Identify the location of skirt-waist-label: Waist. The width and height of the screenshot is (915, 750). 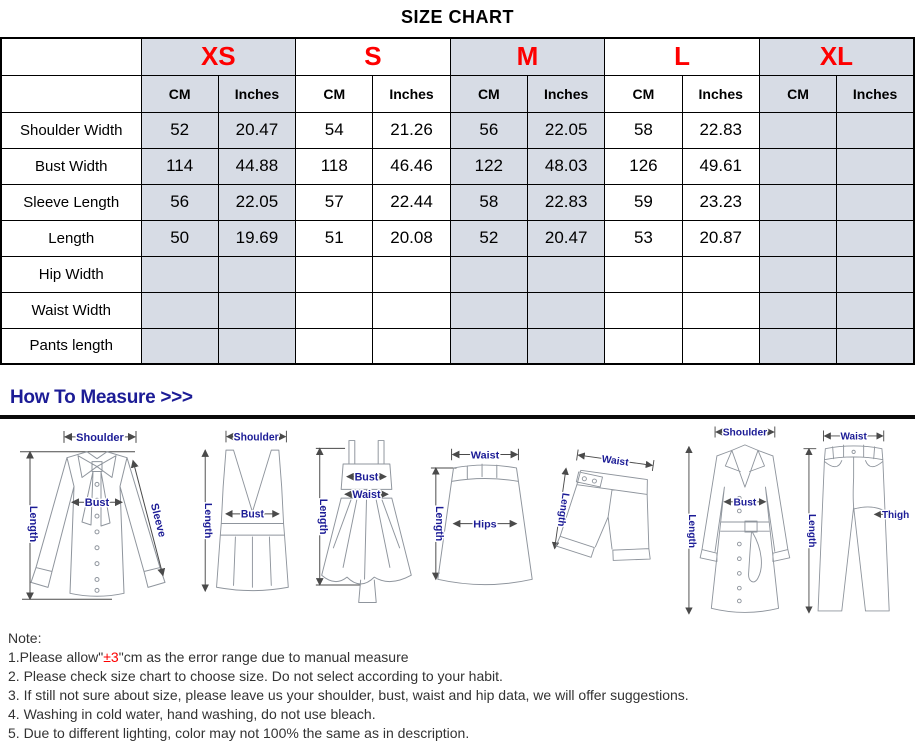
(485, 455).